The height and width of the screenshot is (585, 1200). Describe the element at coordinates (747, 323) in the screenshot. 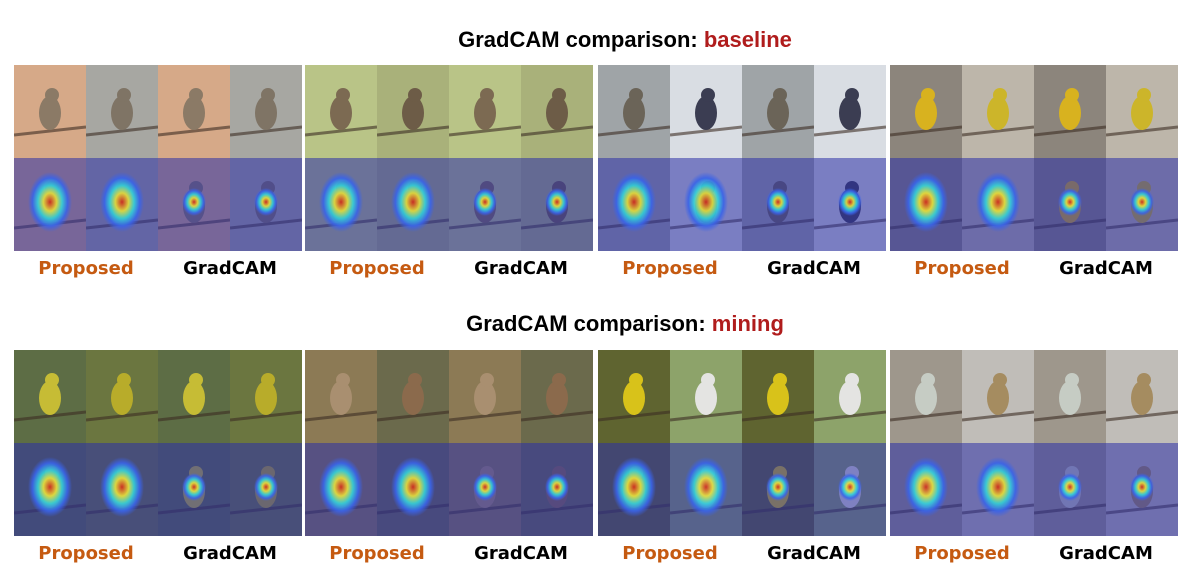

I see `title-highlight-mining: mining` at that location.